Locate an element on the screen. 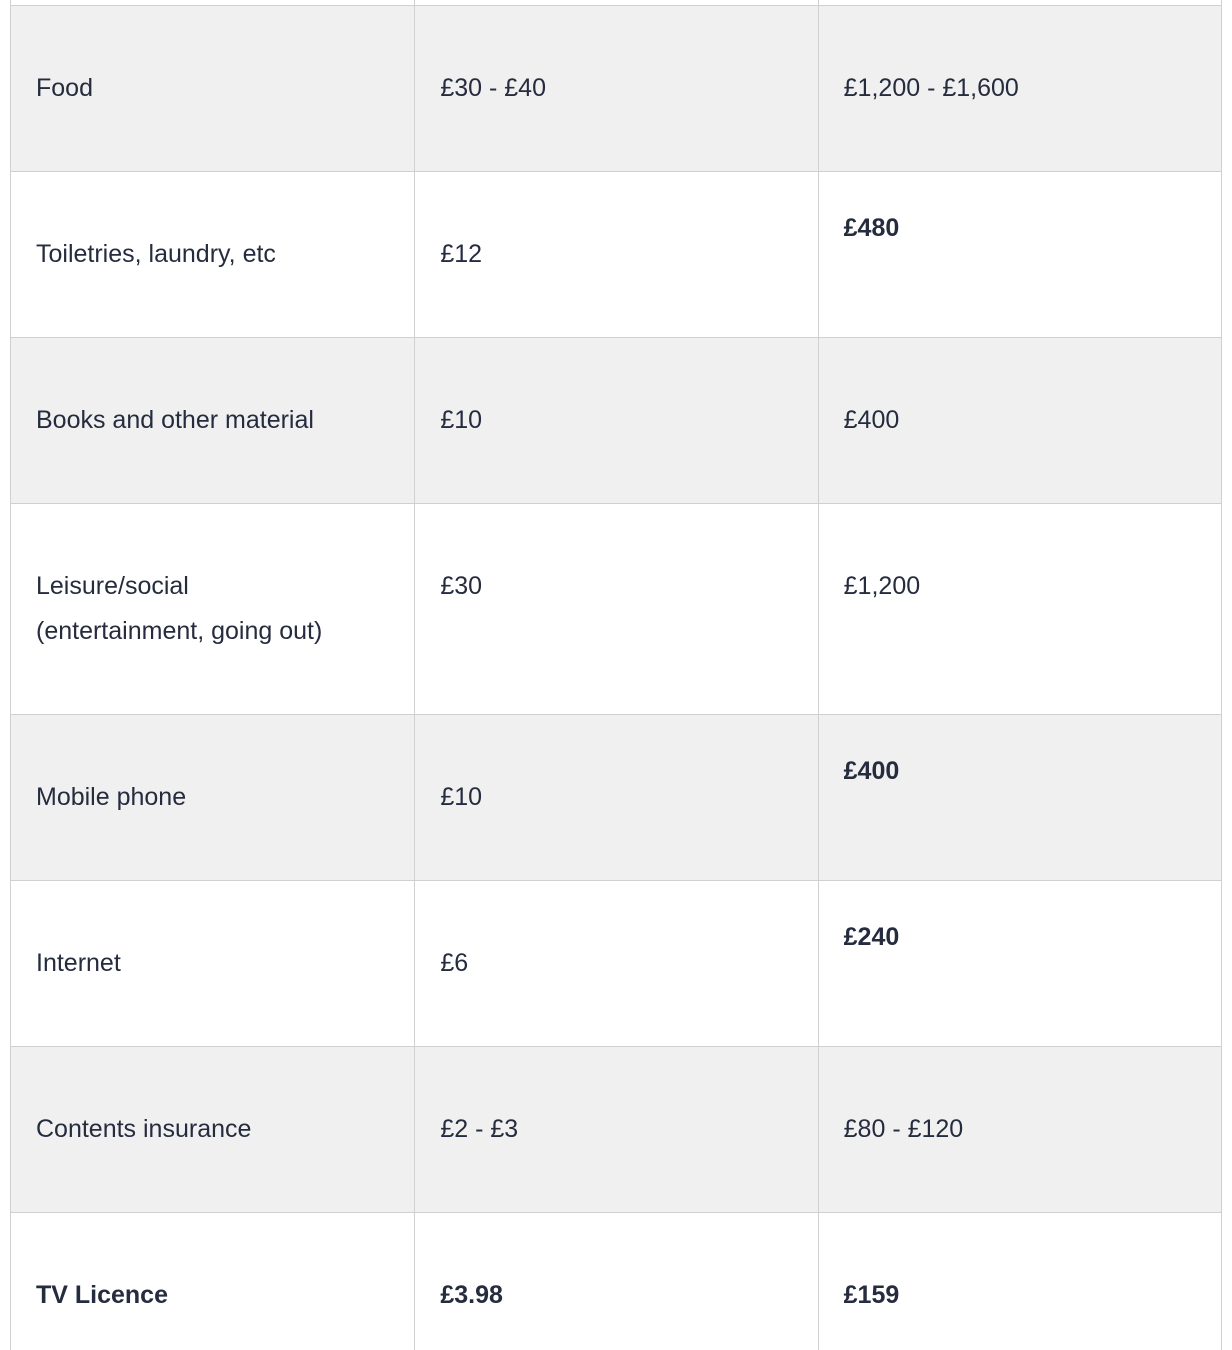 This screenshot has width=1232, height=1350. cell-text: £480 is located at coordinates (871, 228).